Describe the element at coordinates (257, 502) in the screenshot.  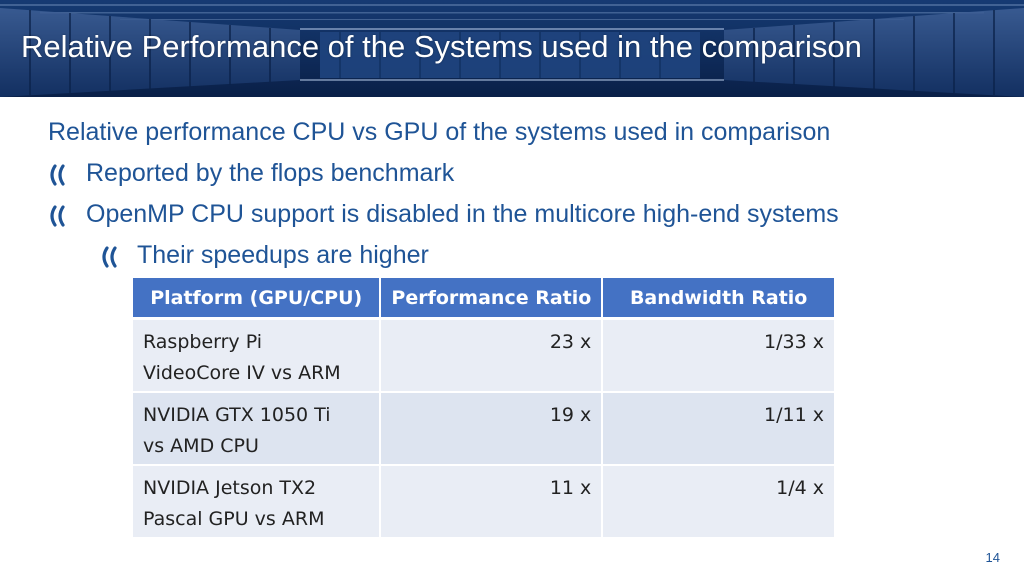
I see `cell-platform: NVIDIA Jetson TX2 Pascal GPU vs ARM` at that location.